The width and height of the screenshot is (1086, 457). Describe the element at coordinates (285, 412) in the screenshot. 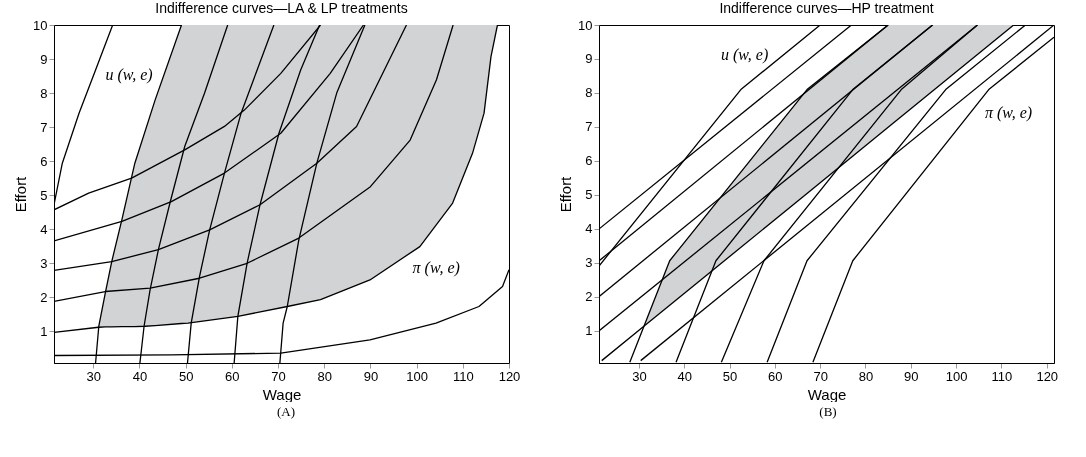

I see `text: (A)` at that location.